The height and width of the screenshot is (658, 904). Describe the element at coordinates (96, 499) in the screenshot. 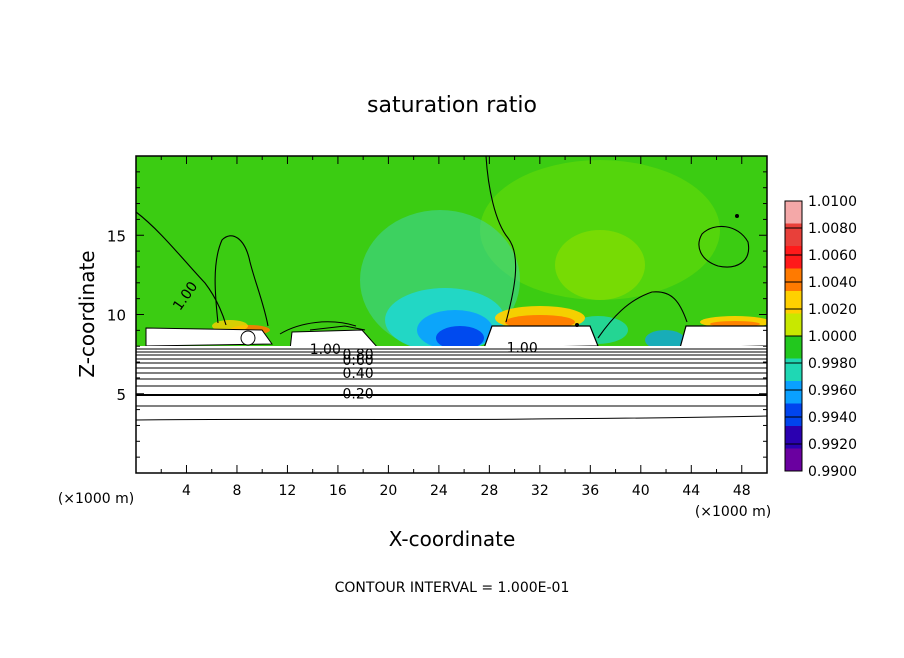

I see `x-unit-left: (×1000 m)` at that location.